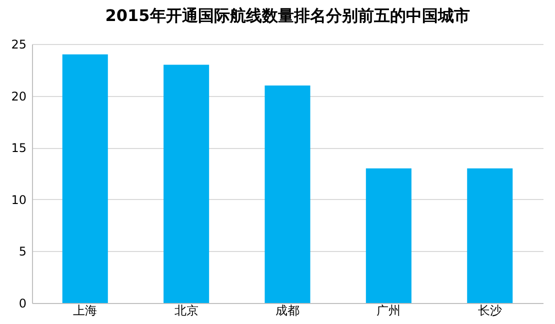  Describe the element at coordinates (490, 311) in the screenshot. I see `x-tick-label: 长沙` at that location.